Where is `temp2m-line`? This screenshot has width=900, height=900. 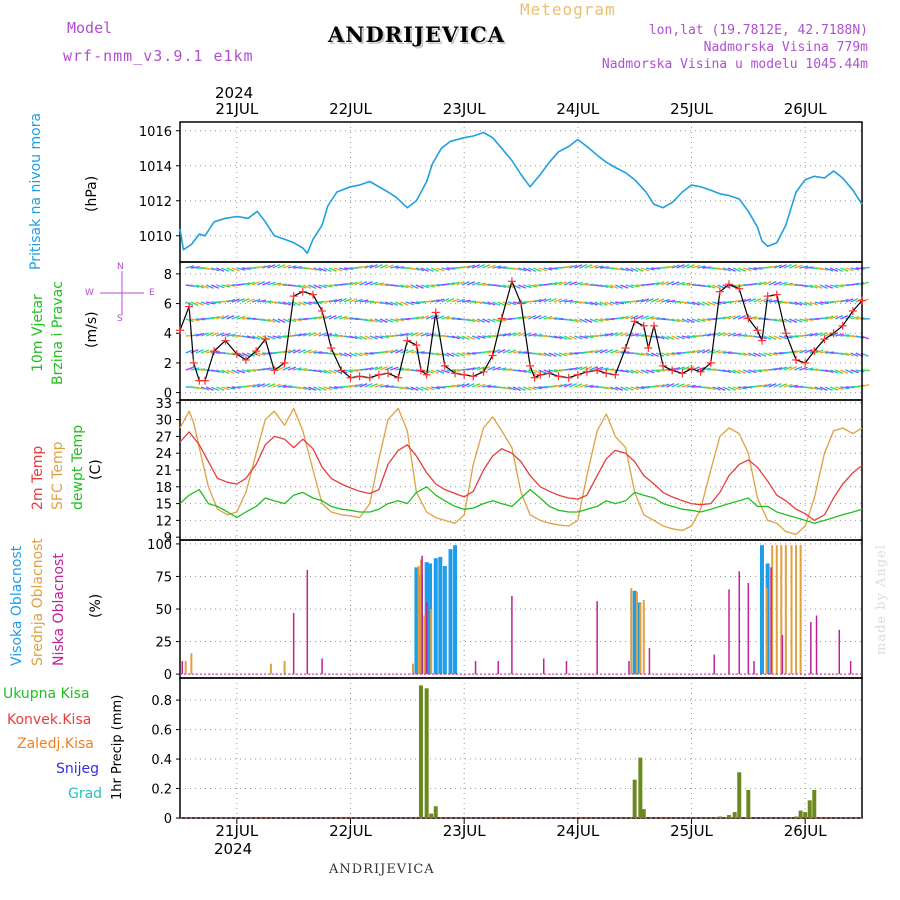 temp2m-line is located at coordinates (521, 476).